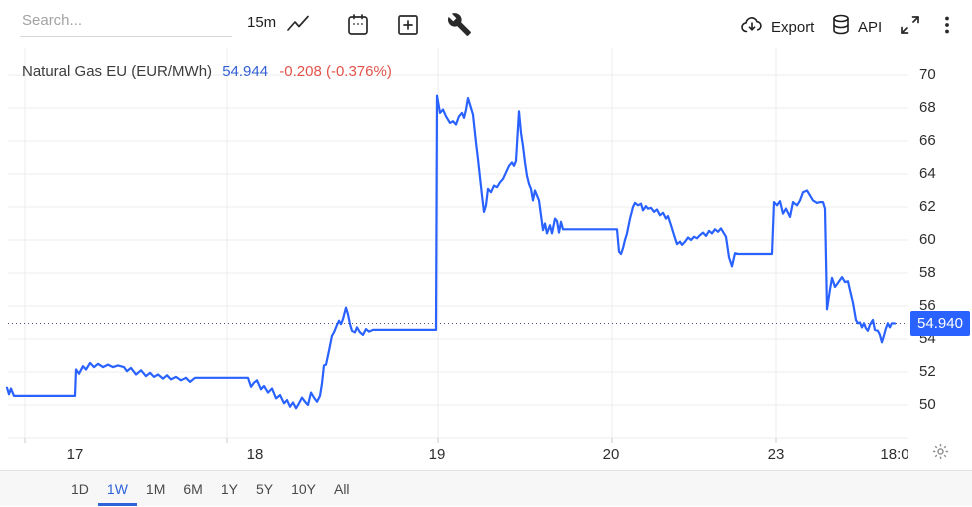  Describe the element at coordinates (80, 491) in the screenshot. I see `range-button-1d: 1D` at that location.